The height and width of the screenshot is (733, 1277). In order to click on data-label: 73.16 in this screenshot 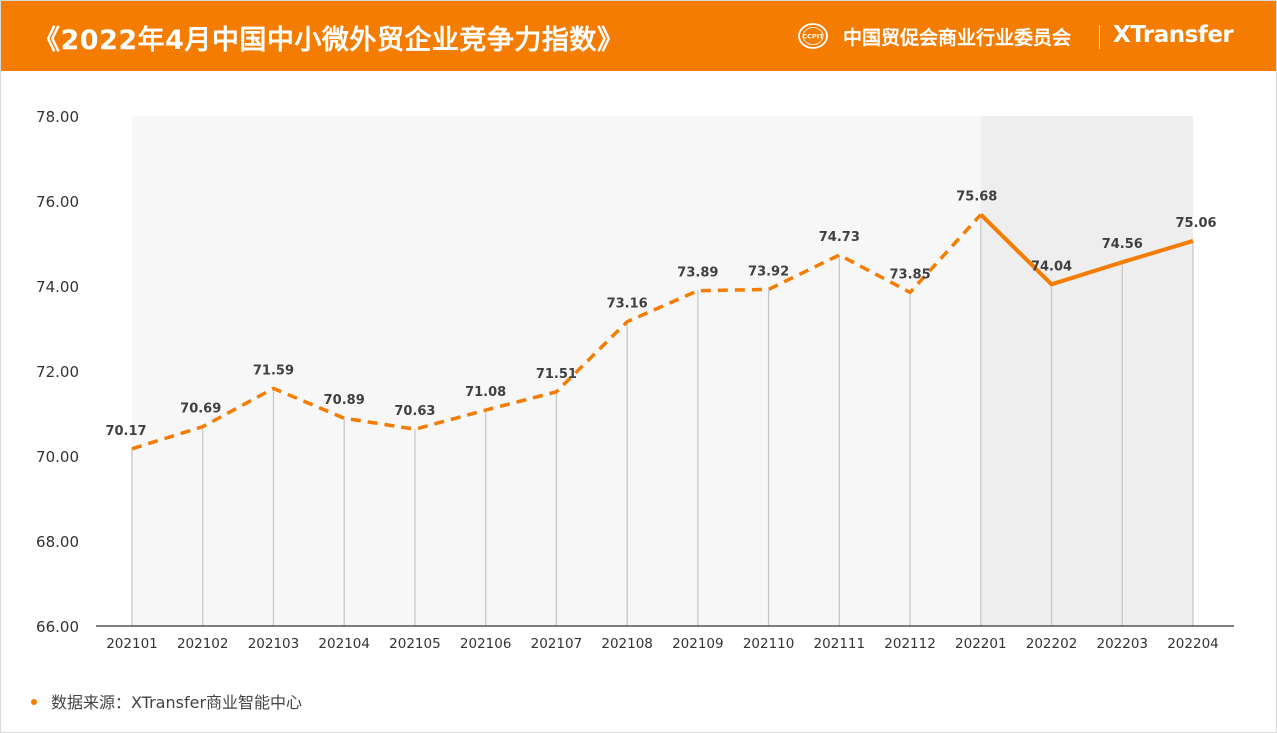, I will do `click(627, 304)`.